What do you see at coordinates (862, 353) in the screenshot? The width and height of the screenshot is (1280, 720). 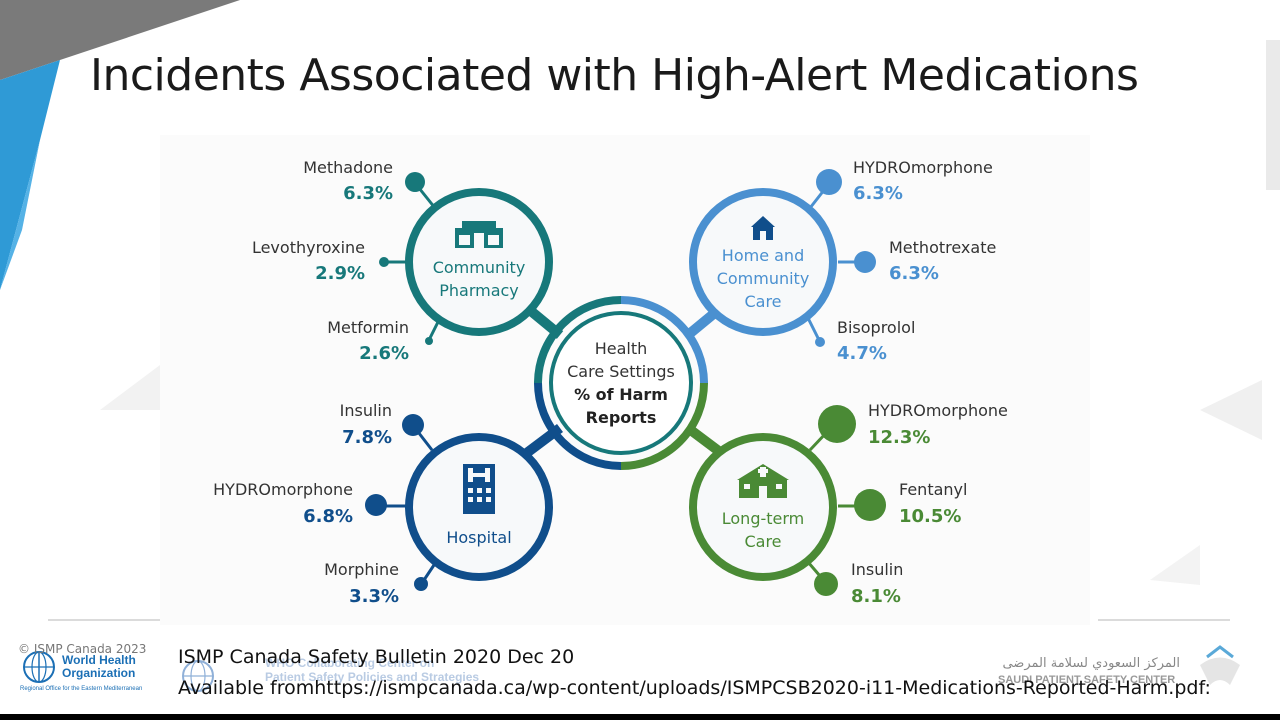 I see `med-pct-bisoprolol: 4.7%` at bounding box center [862, 353].